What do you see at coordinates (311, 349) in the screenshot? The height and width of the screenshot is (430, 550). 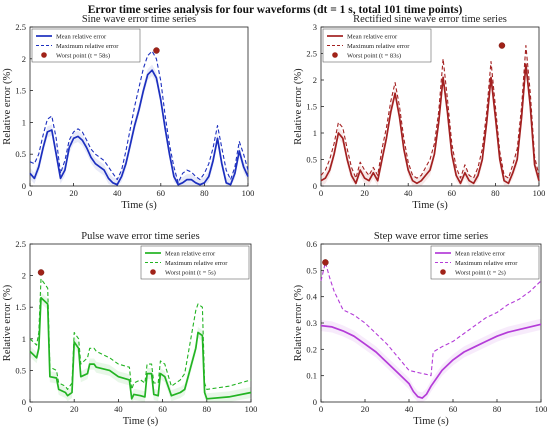 I see `y-tick-label: 0.2` at bounding box center [311, 349].